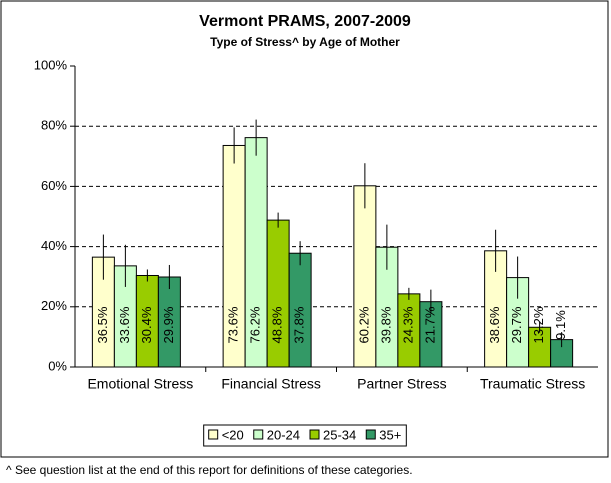 This screenshot has width=611, height=483. Describe the element at coordinates (255, 324) in the screenshot. I see `value-label: 76.2%` at that location.